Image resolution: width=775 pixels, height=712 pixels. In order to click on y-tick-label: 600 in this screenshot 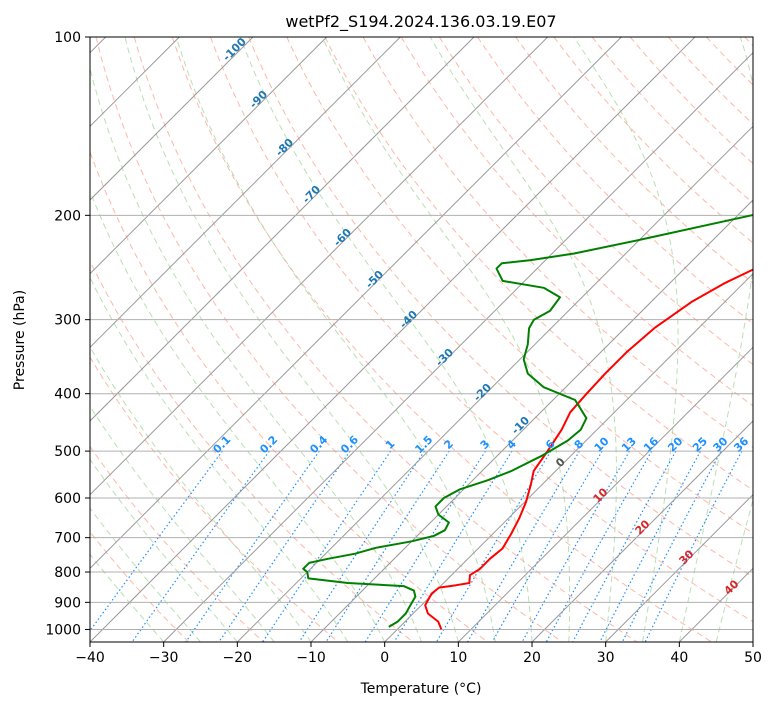, I will do `click(67, 499)`.